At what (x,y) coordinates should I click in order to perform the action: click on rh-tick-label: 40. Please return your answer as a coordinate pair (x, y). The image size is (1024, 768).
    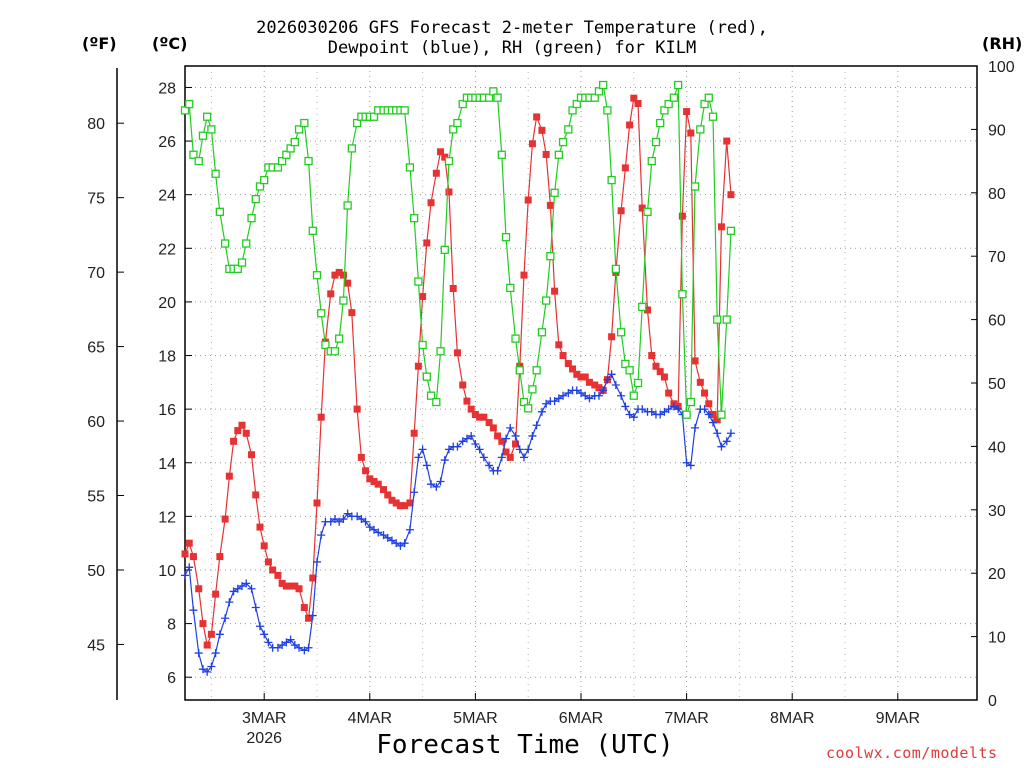
    Looking at the image, I should click on (997, 447).